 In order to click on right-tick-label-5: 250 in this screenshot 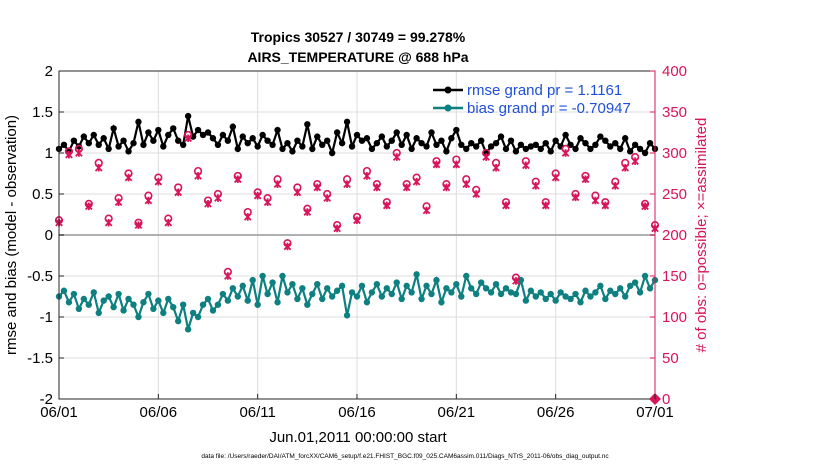, I will do `click(674, 194)`.